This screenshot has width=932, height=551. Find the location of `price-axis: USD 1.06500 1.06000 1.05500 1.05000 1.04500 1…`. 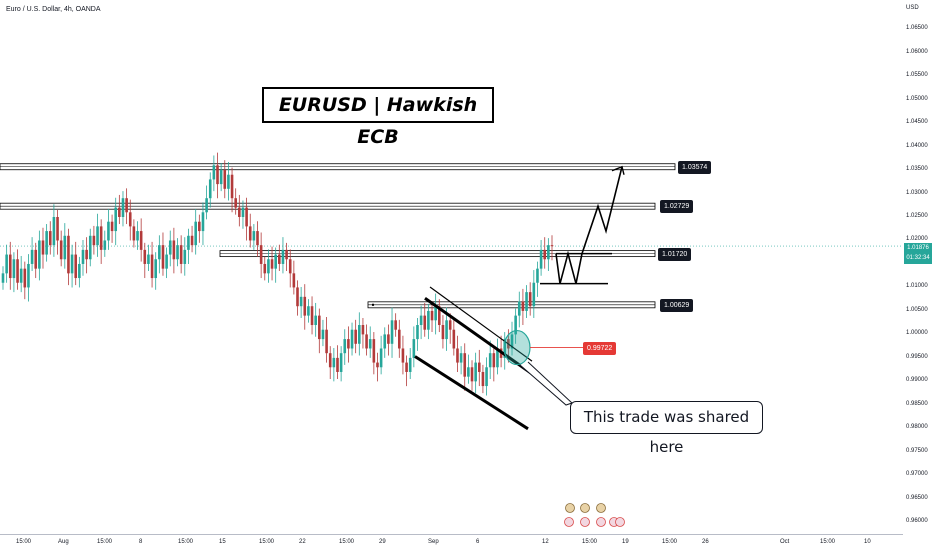

price-axis: USD 1.06500 1.06000 1.05500 1.05000 1.04500 1… is located at coordinates (917, 275).